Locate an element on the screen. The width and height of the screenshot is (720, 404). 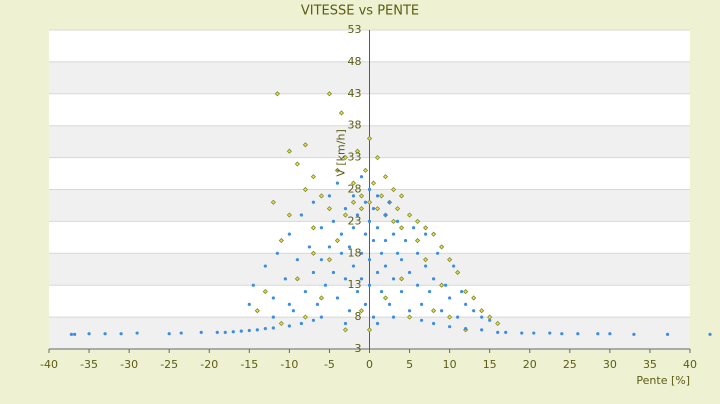
x-tick-label: 15 is located at coordinates (490, 364).